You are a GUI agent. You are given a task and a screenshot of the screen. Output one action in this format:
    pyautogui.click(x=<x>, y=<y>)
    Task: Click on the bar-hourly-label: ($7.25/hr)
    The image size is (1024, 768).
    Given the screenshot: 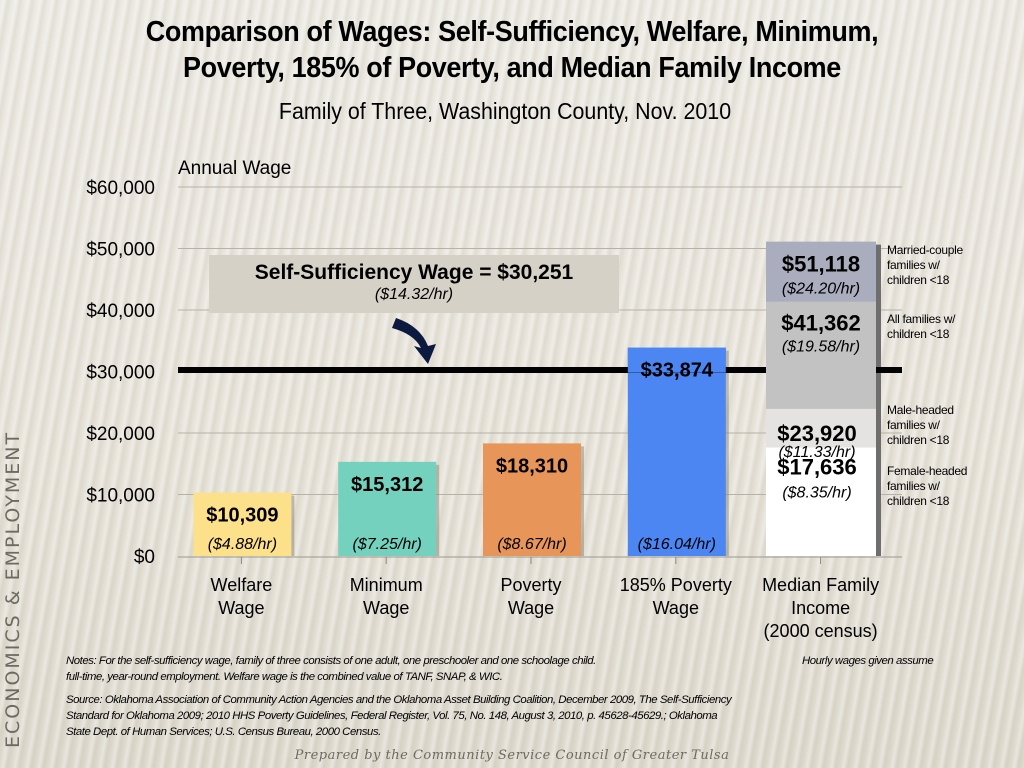 What is the action you would take?
    pyautogui.click(x=387, y=544)
    